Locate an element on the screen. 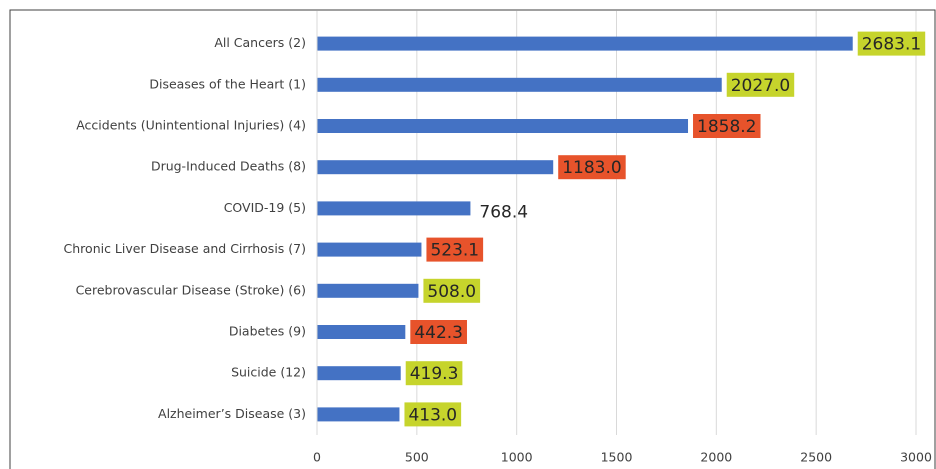 The height and width of the screenshot is (469, 936). category-label: Accidents (Unintentional Injuries) (4) is located at coordinates (191, 125).